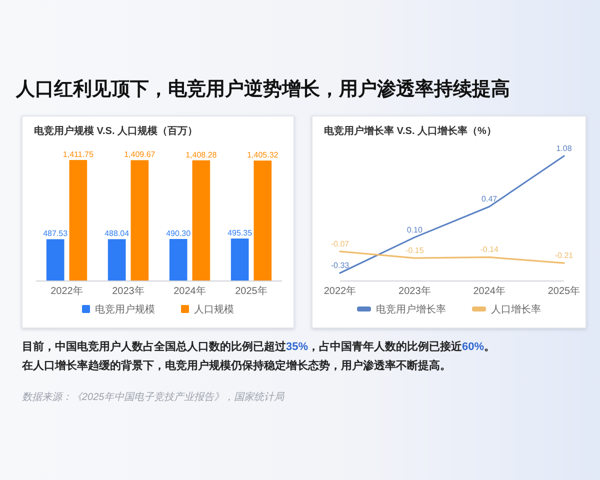 This screenshot has width=600, height=480. Describe the element at coordinates (236, 365) in the screenshot. I see `text: 在人口增长率趋缓的背景下，电竞用户规模仍保持稳定增长态势，用户渗透率不断提高。` at that location.